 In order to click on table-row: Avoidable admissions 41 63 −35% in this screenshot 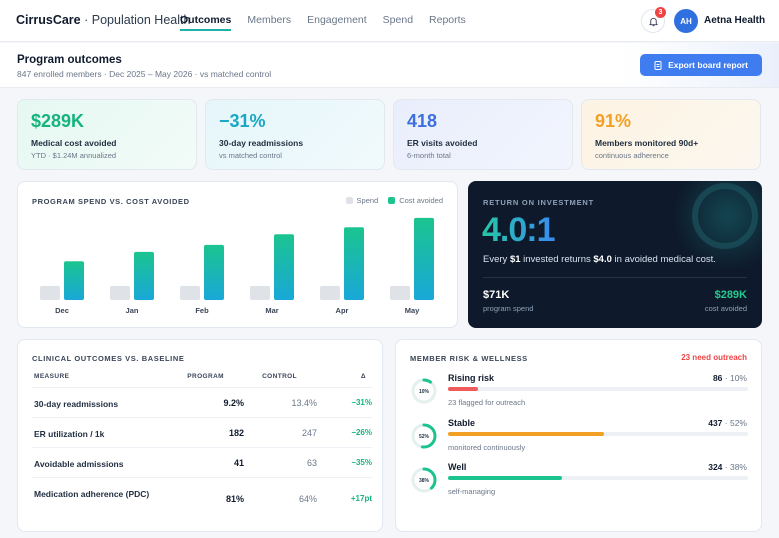, I will do `click(202, 462)`.